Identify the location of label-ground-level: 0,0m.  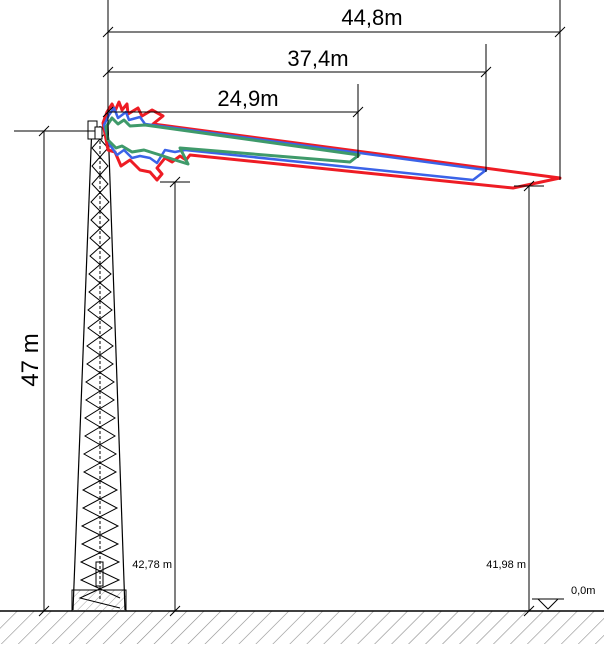
(583, 591).